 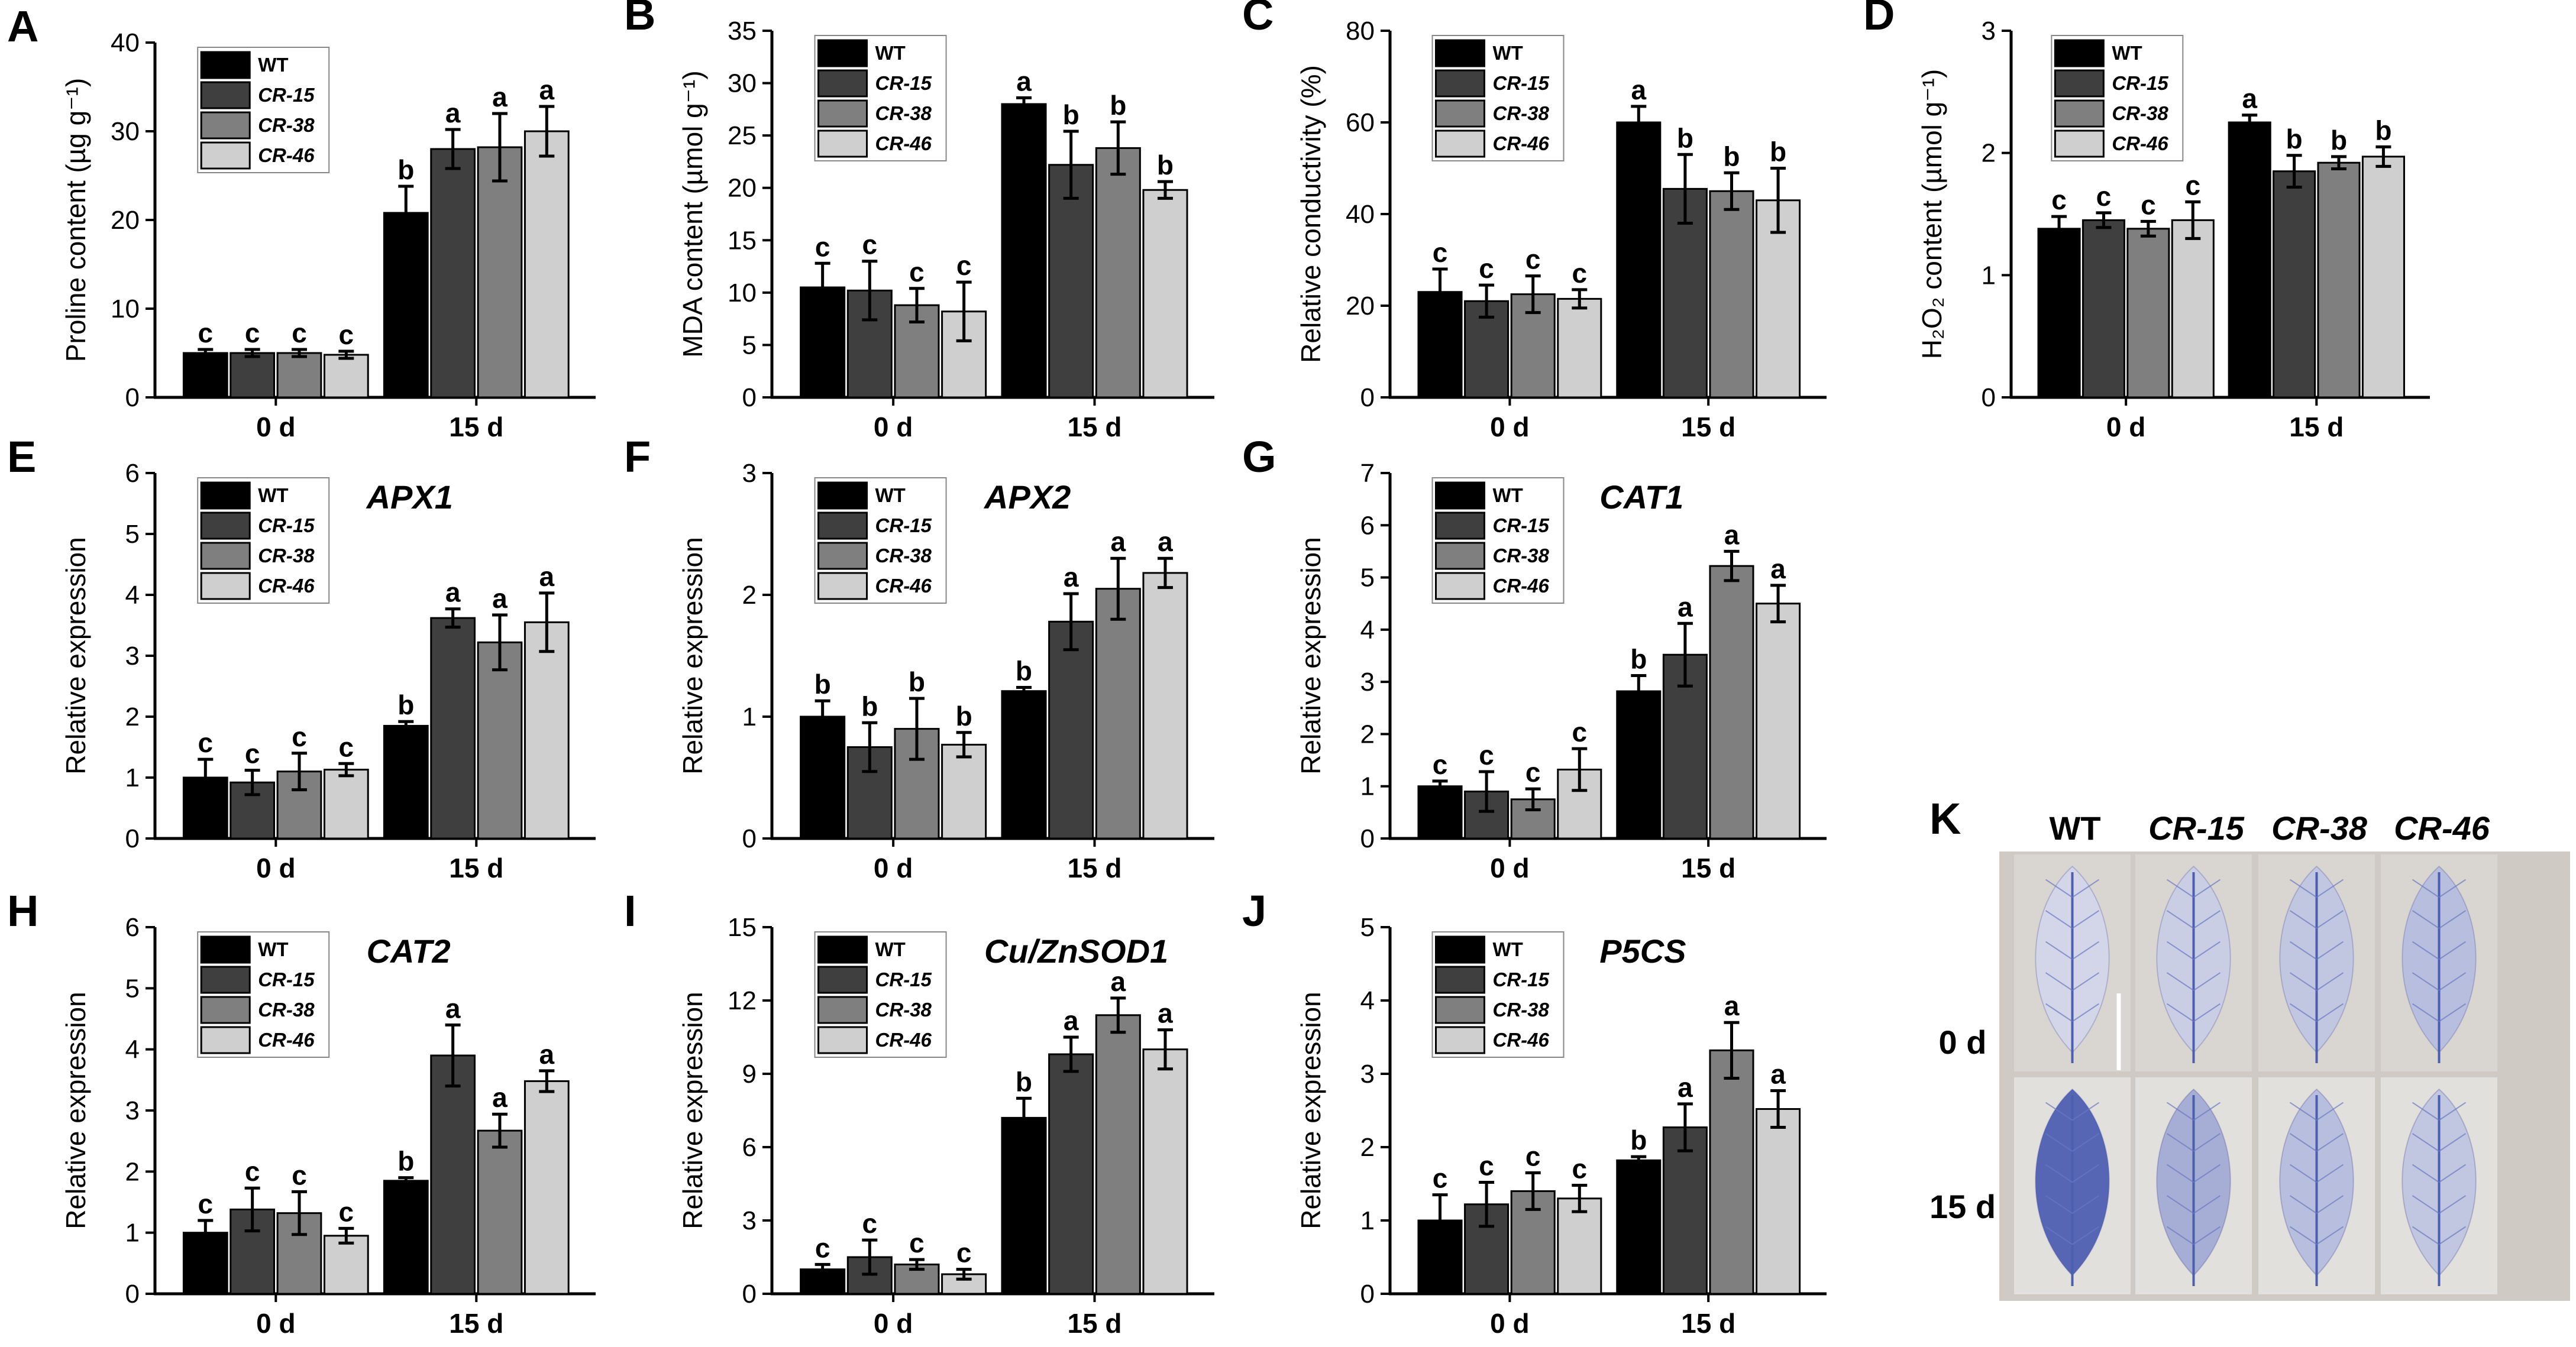 What do you see at coordinates (409, 497) in the screenshot?
I see `chart-title: APX1` at bounding box center [409, 497].